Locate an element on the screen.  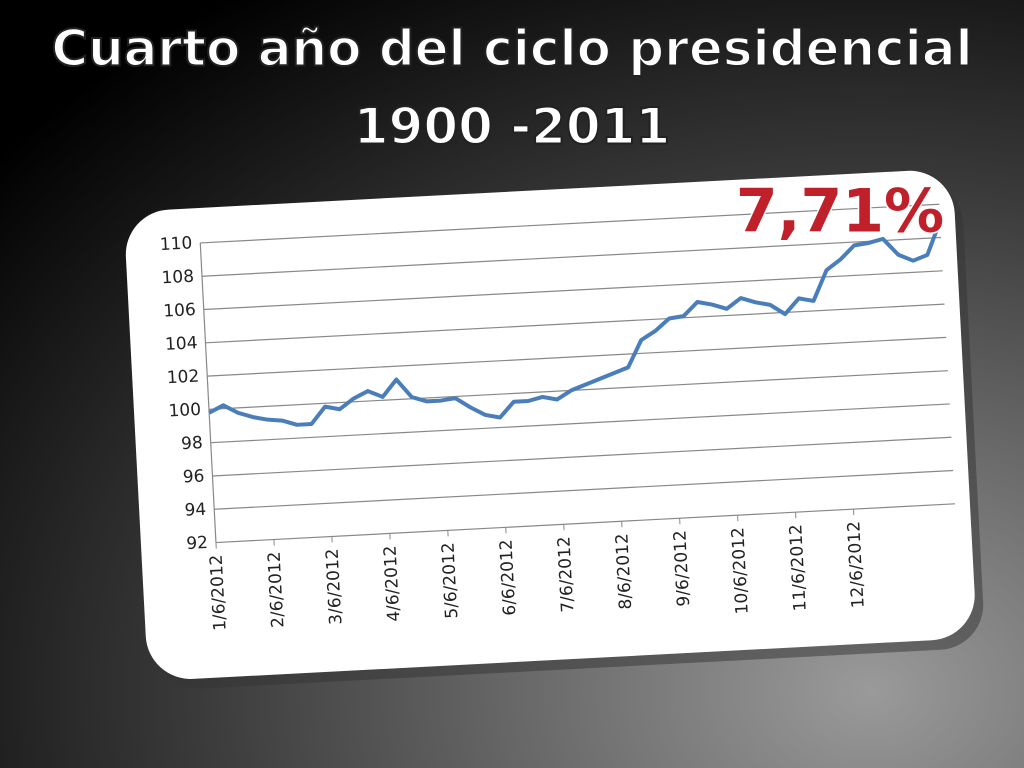
y-axis is located at coordinates (208, 392).